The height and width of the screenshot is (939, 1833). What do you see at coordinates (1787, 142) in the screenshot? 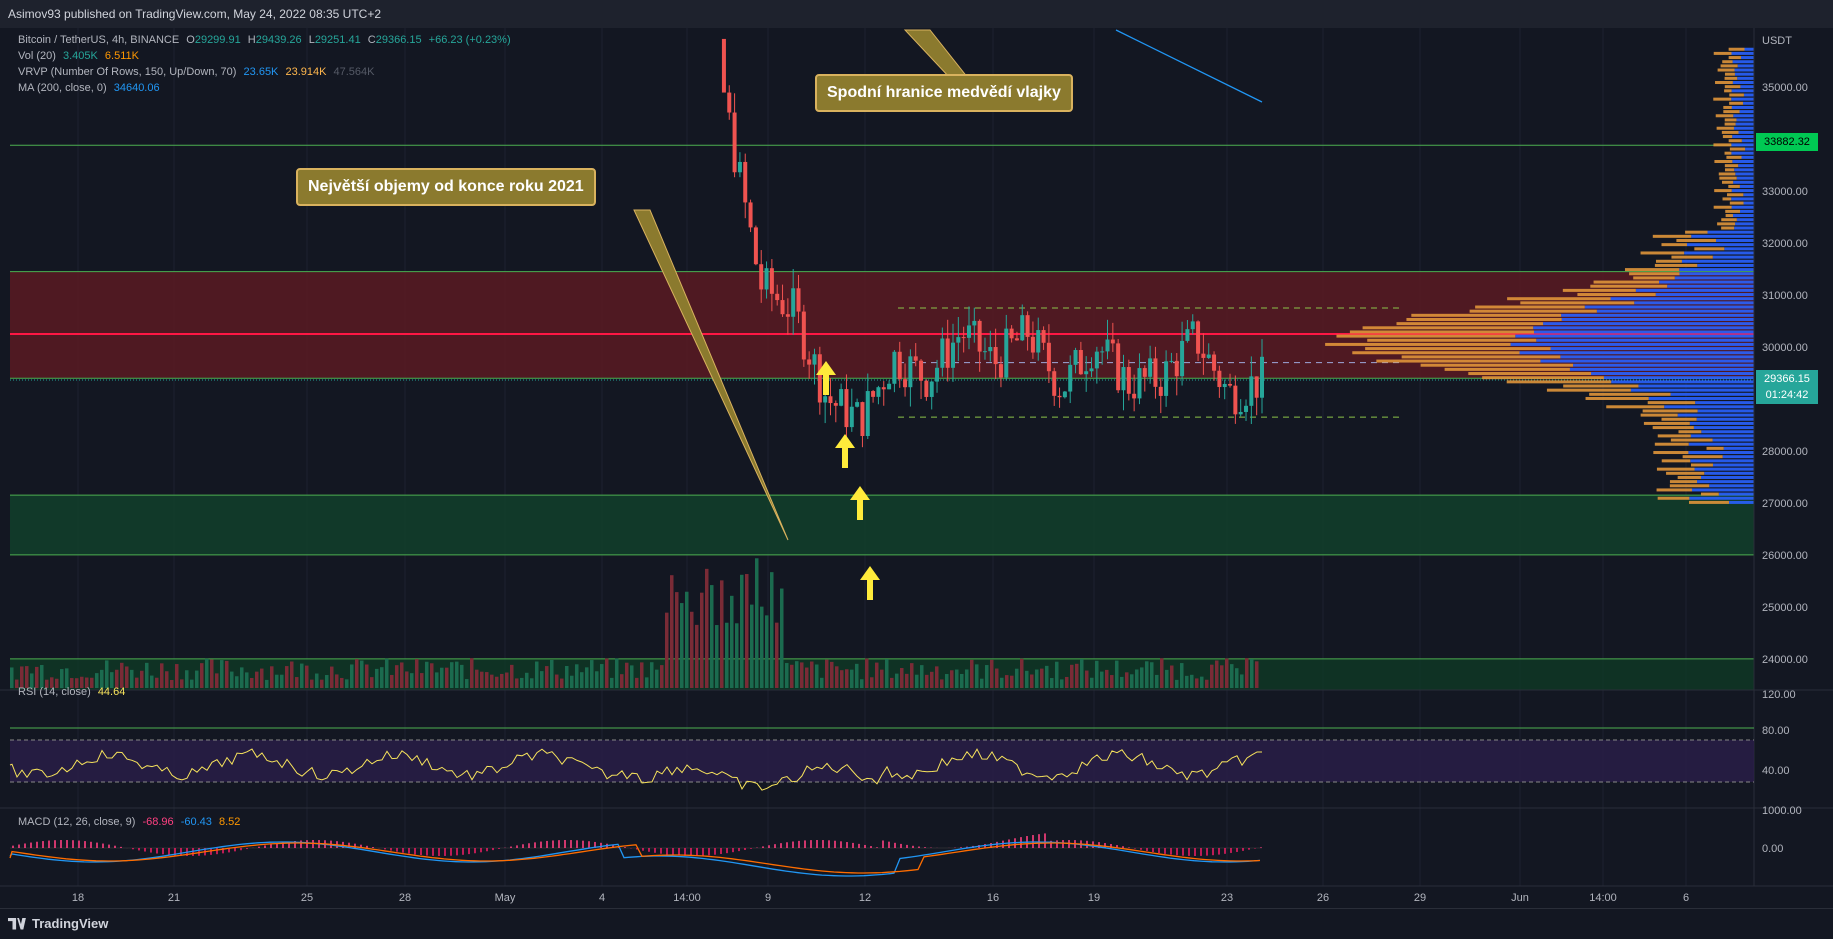
I see `resistance-price-tag: 33882.32` at bounding box center [1787, 142].